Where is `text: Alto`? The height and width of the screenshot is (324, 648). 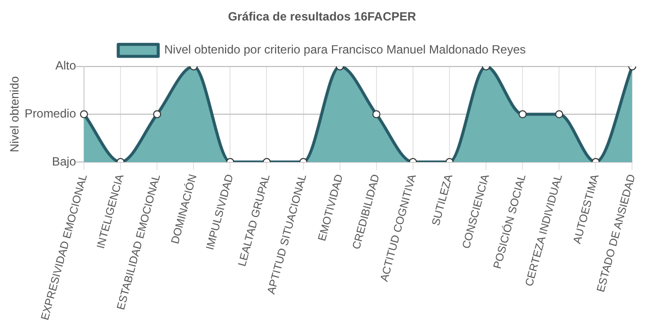
text: Alto is located at coordinates (65, 65).